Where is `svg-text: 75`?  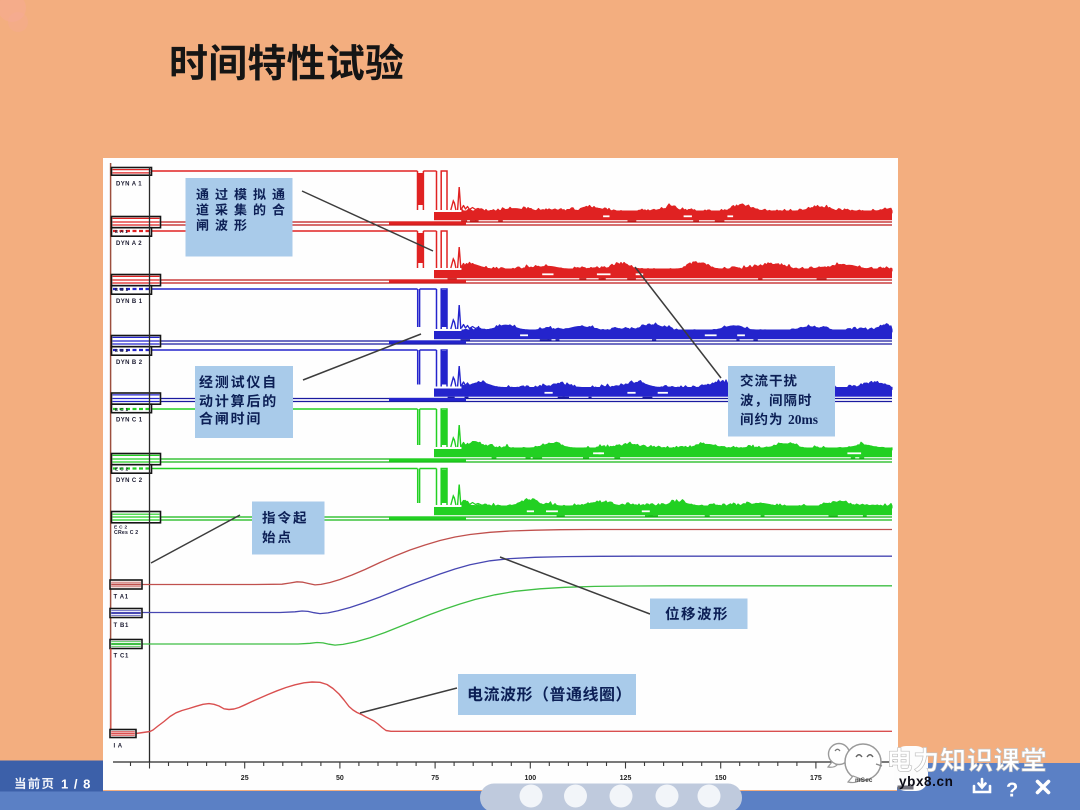
svg-text: 75 is located at coordinates (435, 778).